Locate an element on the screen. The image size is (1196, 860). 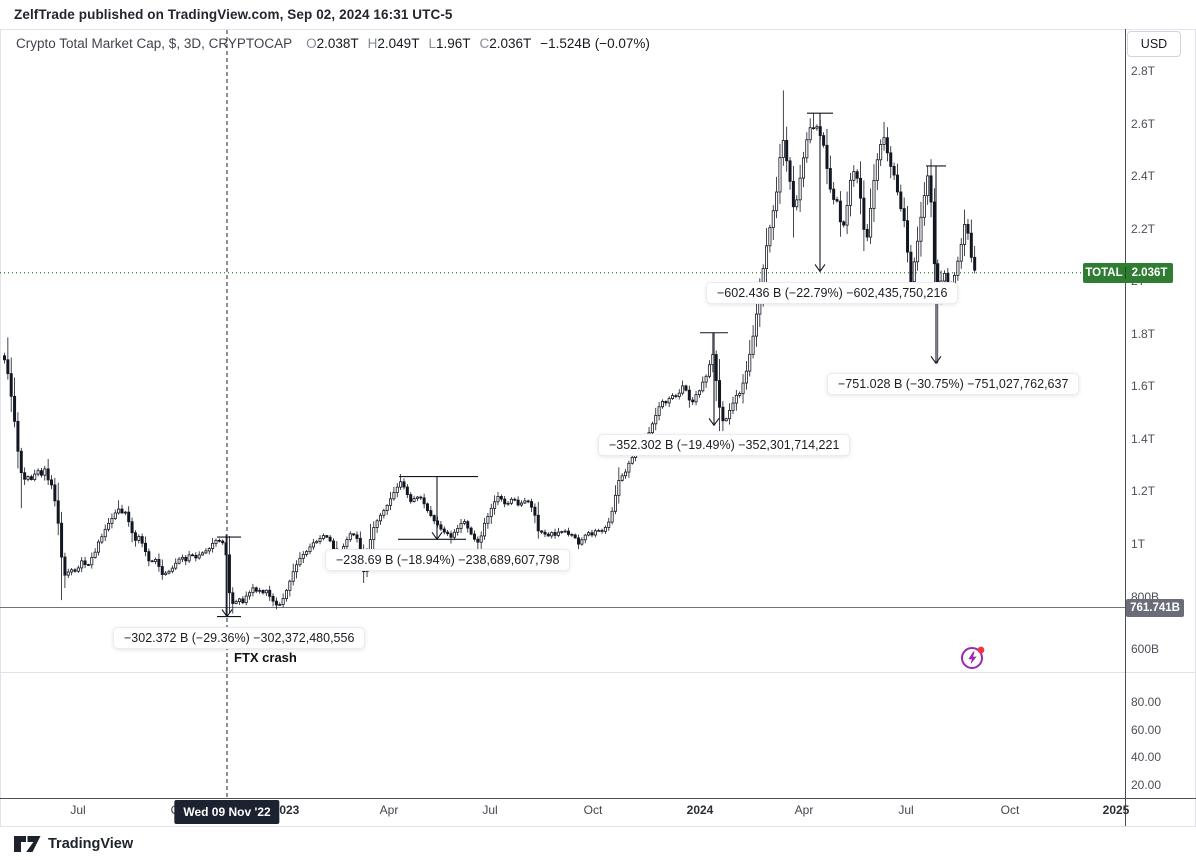
tradingview-logo-text: TradingView is located at coordinates (91, 844).